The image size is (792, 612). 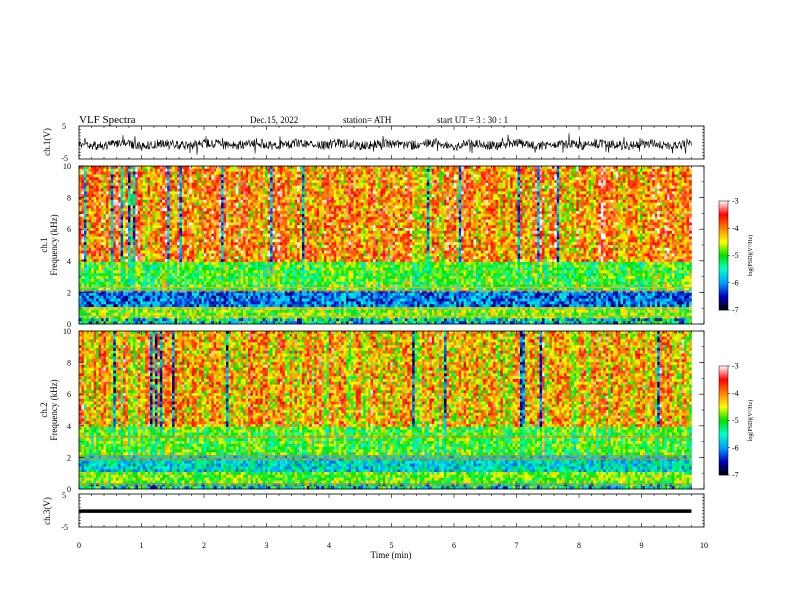 I want to click on figure-station: station= ATH, so click(x=367, y=120).